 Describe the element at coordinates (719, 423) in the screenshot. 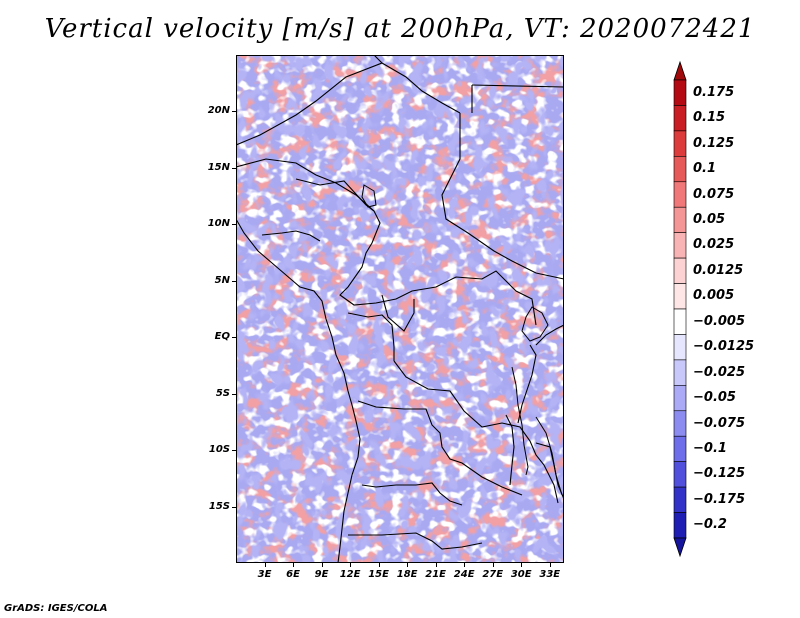

I see `colorbar-label: −0.075` at that location.